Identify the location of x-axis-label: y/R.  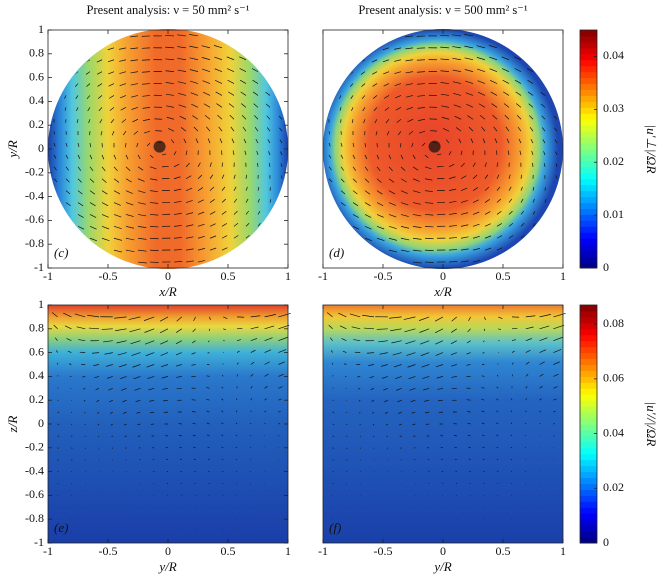
(441, 566).